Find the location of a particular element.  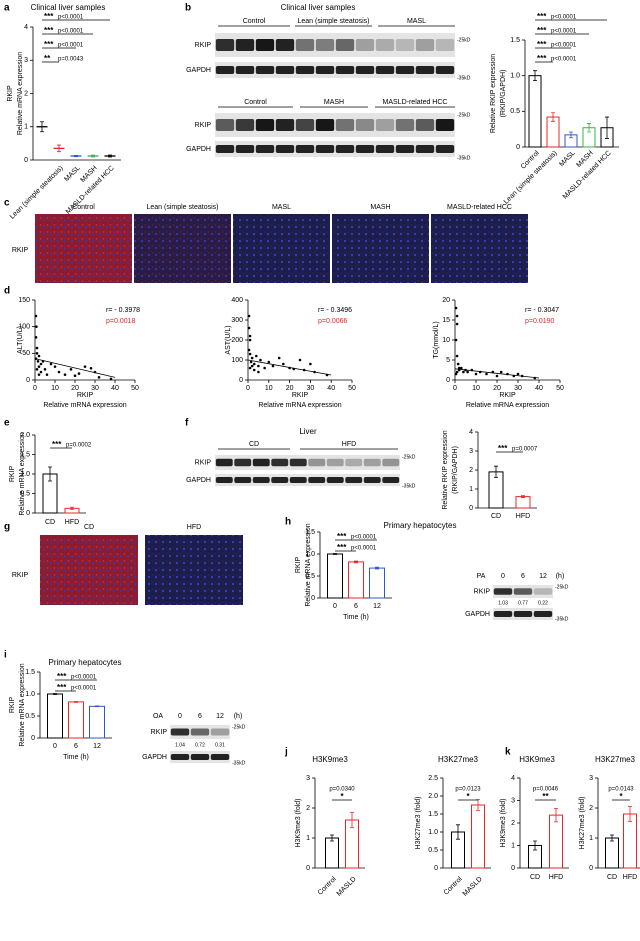

x-tick-label: 30 is located at coordinates (518, 388).